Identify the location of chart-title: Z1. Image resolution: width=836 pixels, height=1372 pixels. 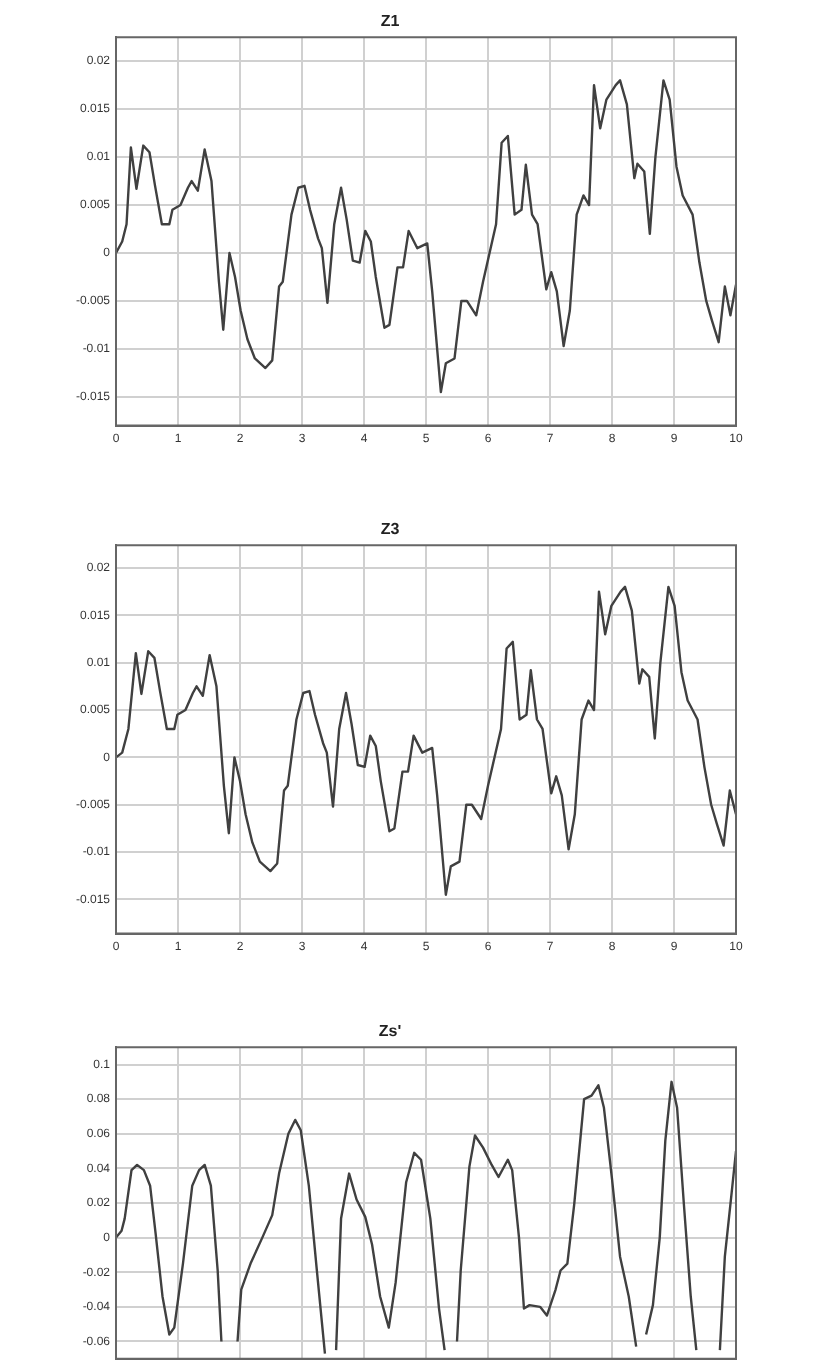
(390, 21).